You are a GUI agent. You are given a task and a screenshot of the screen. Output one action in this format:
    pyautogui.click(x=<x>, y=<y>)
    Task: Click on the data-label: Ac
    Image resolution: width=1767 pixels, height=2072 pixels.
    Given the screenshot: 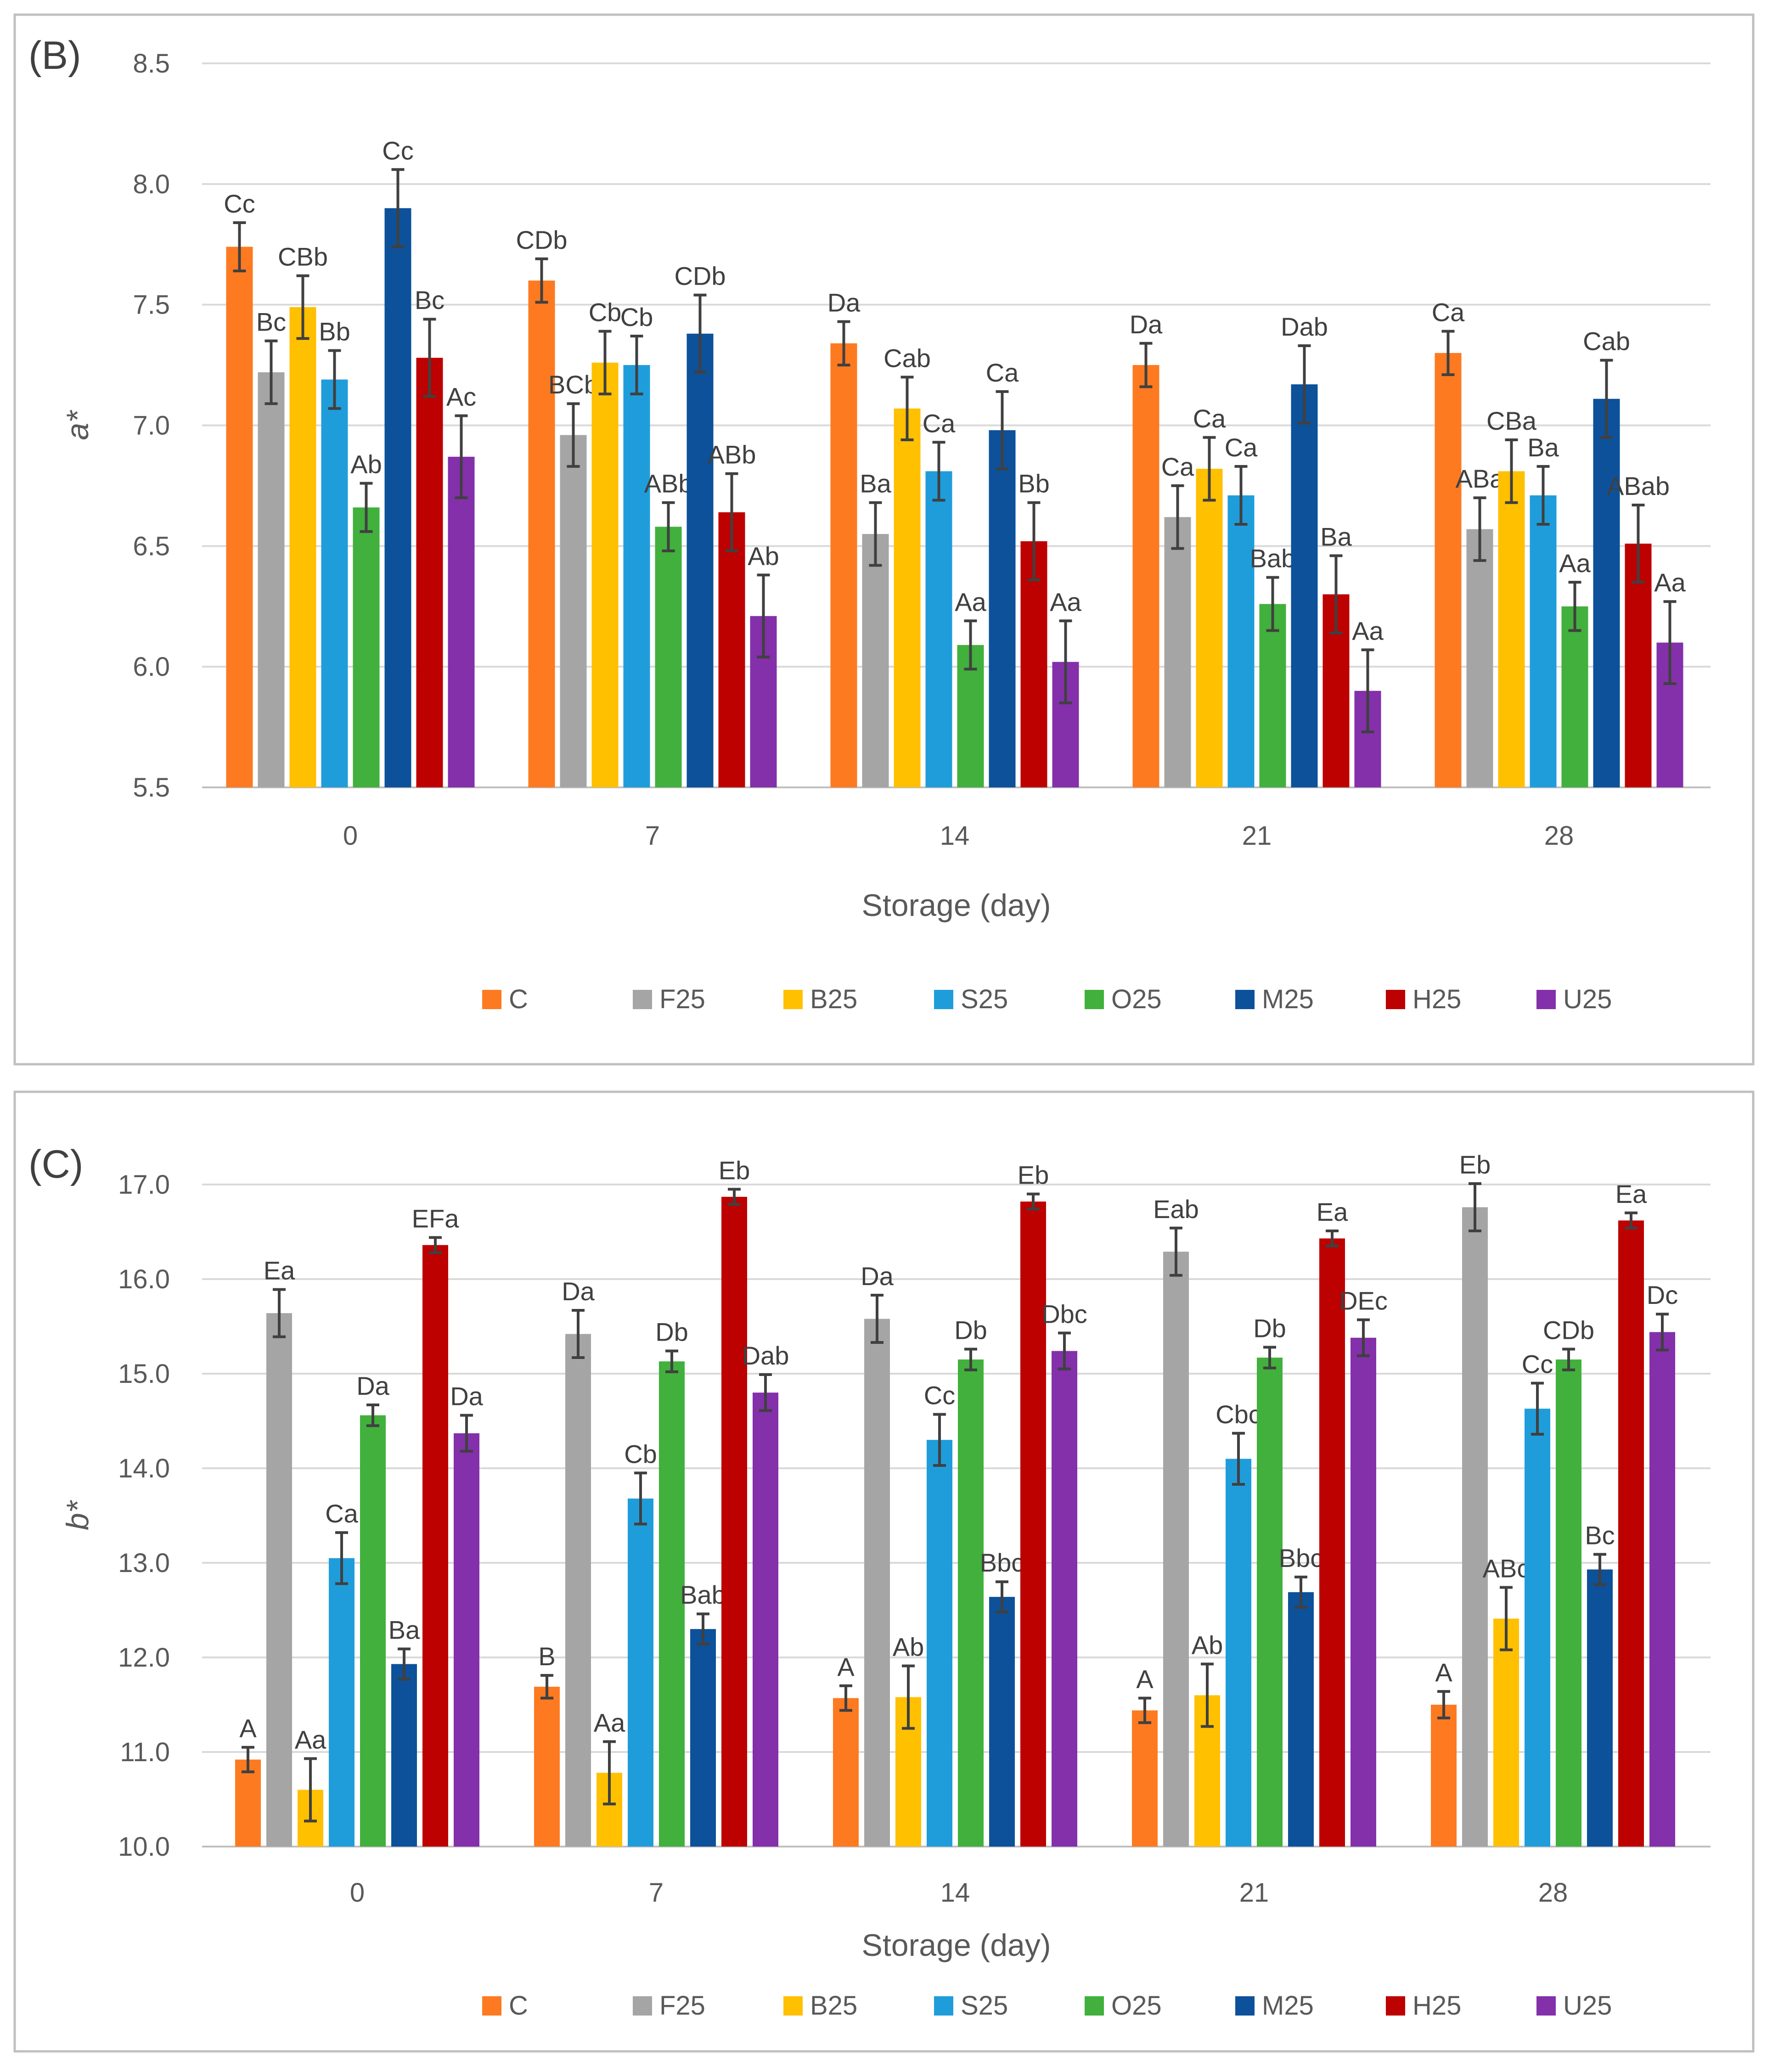 What is the action you would take?
    pyautogui.click(x=461, y=397)
    